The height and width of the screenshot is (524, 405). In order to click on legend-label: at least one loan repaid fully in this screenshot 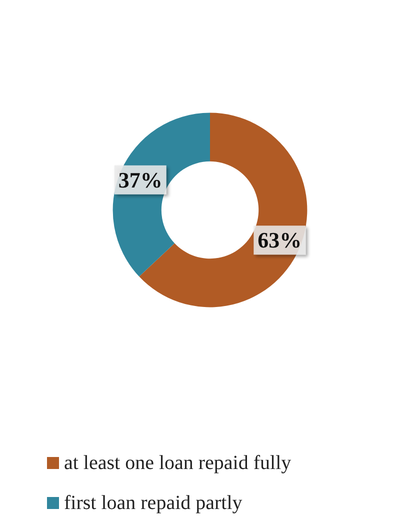, I will do `click(178, 463)`.